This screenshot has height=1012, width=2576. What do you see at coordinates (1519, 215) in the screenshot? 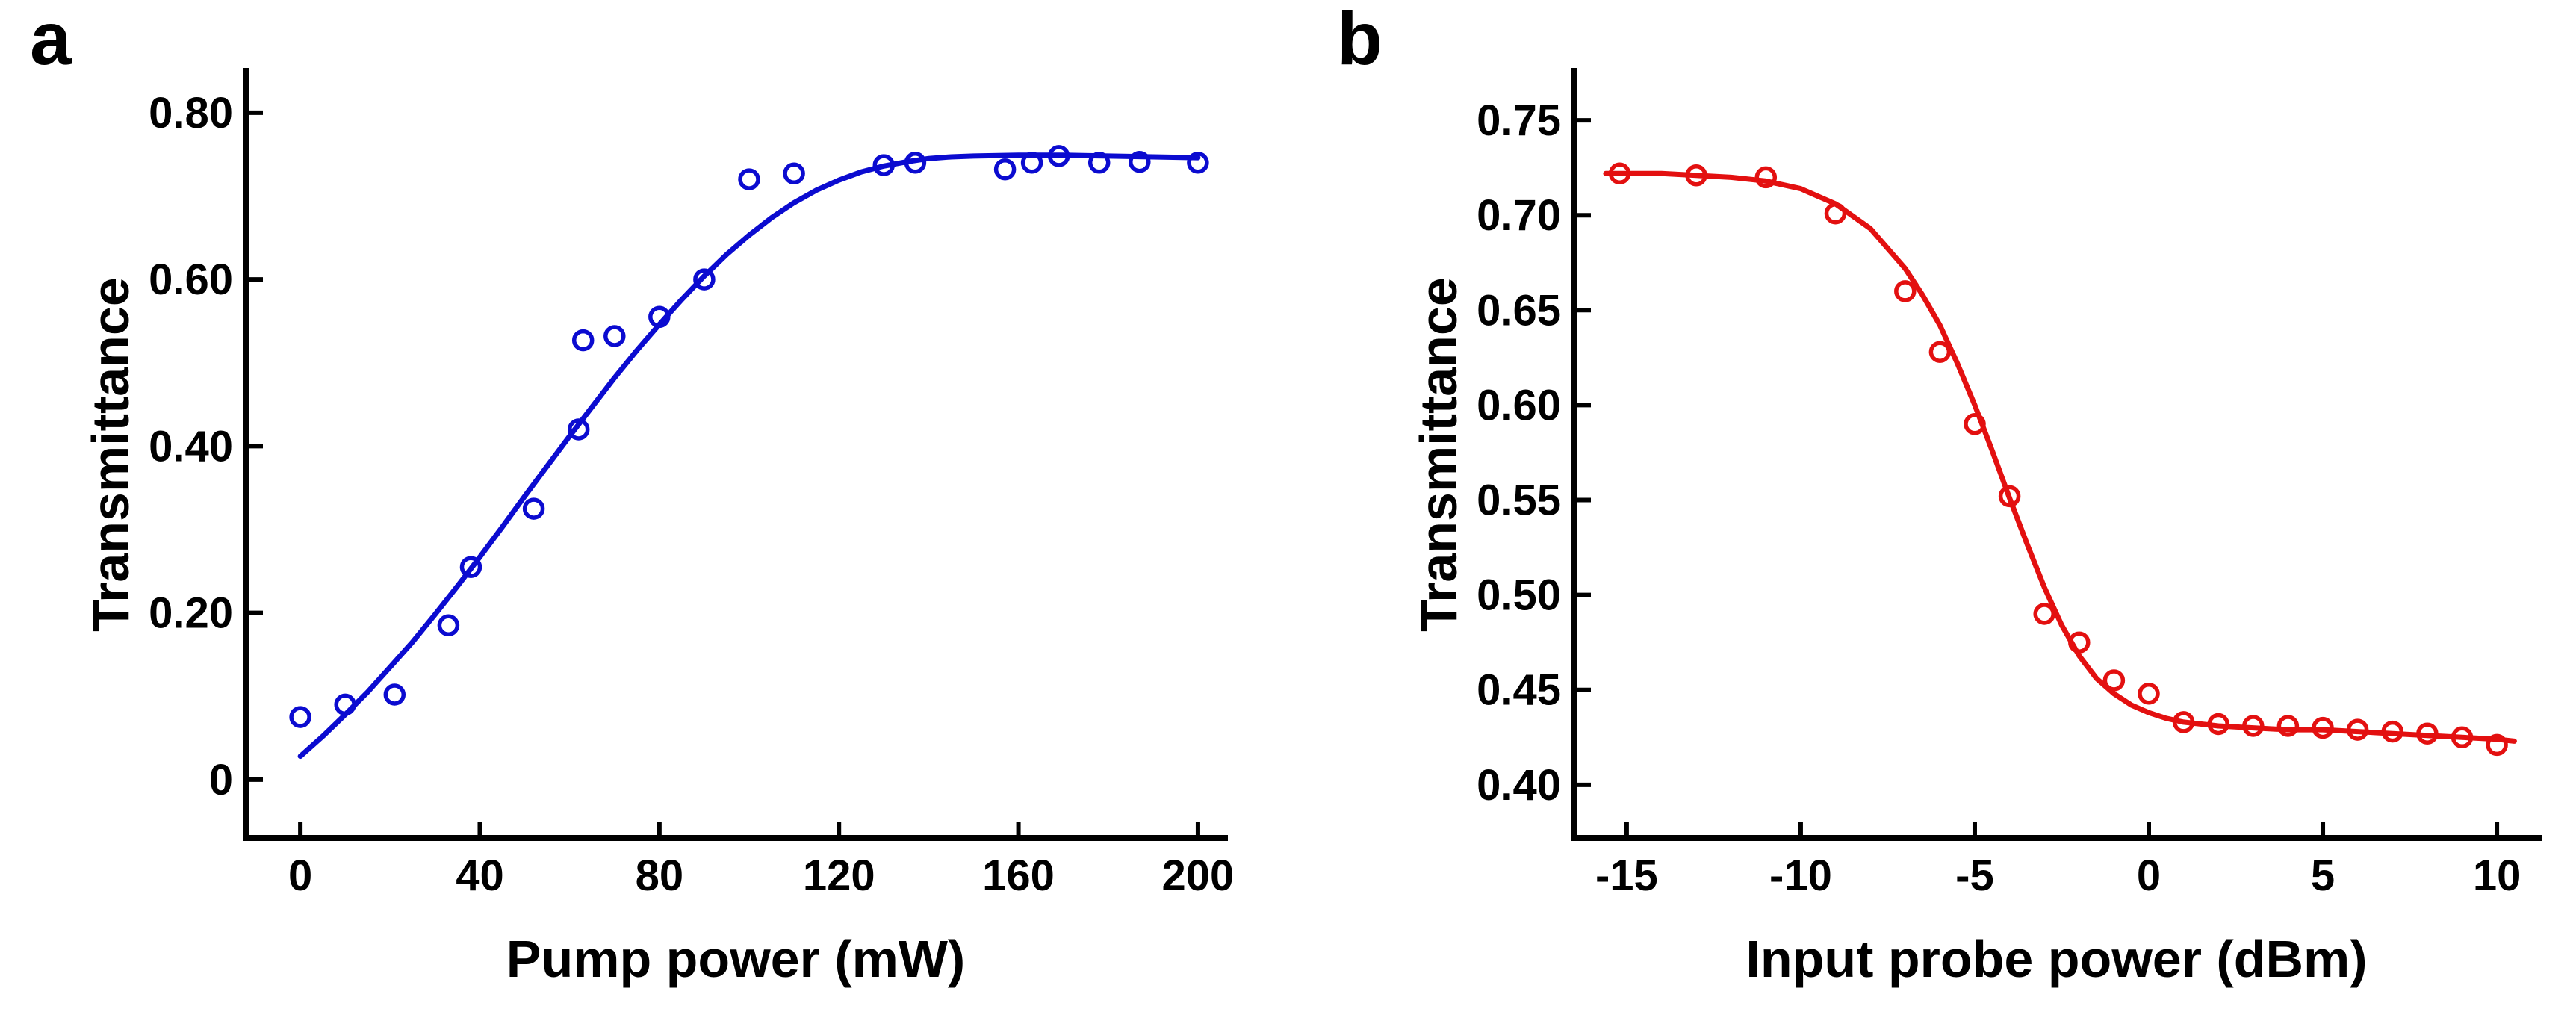
I see `y-tick-label: 0.70` at bounding box center [1519, 215].